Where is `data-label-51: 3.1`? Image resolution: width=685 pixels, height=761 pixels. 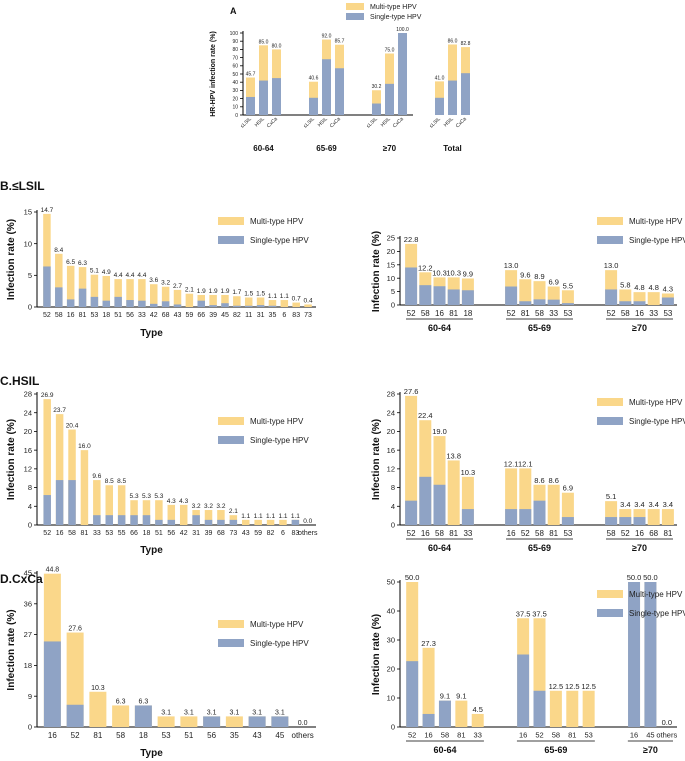 data-label-51: 3.1 is located at coordinates (189, 712).